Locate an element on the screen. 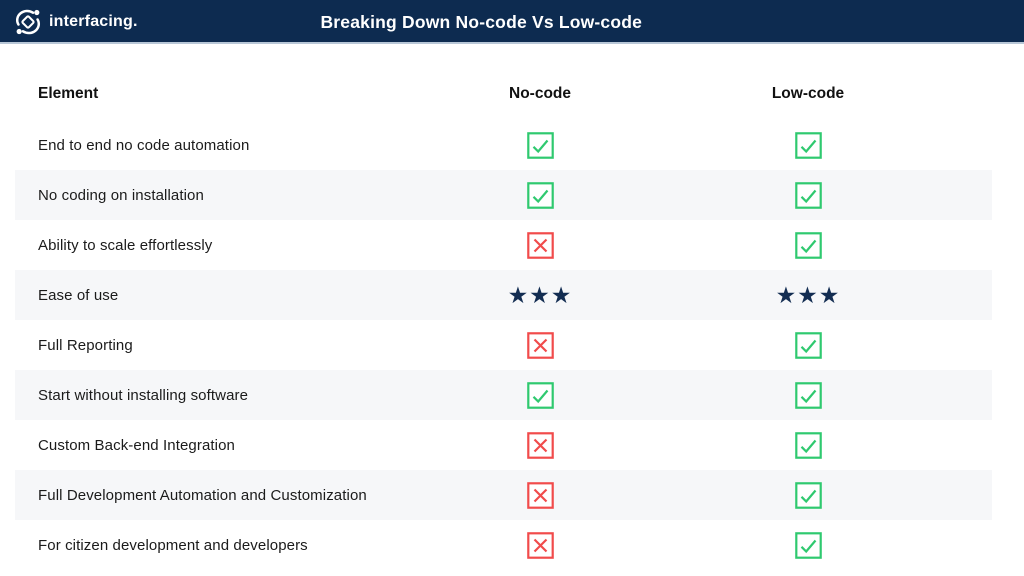  row-label: Ability to scale effortlessly is located at coordinates (125, 245).